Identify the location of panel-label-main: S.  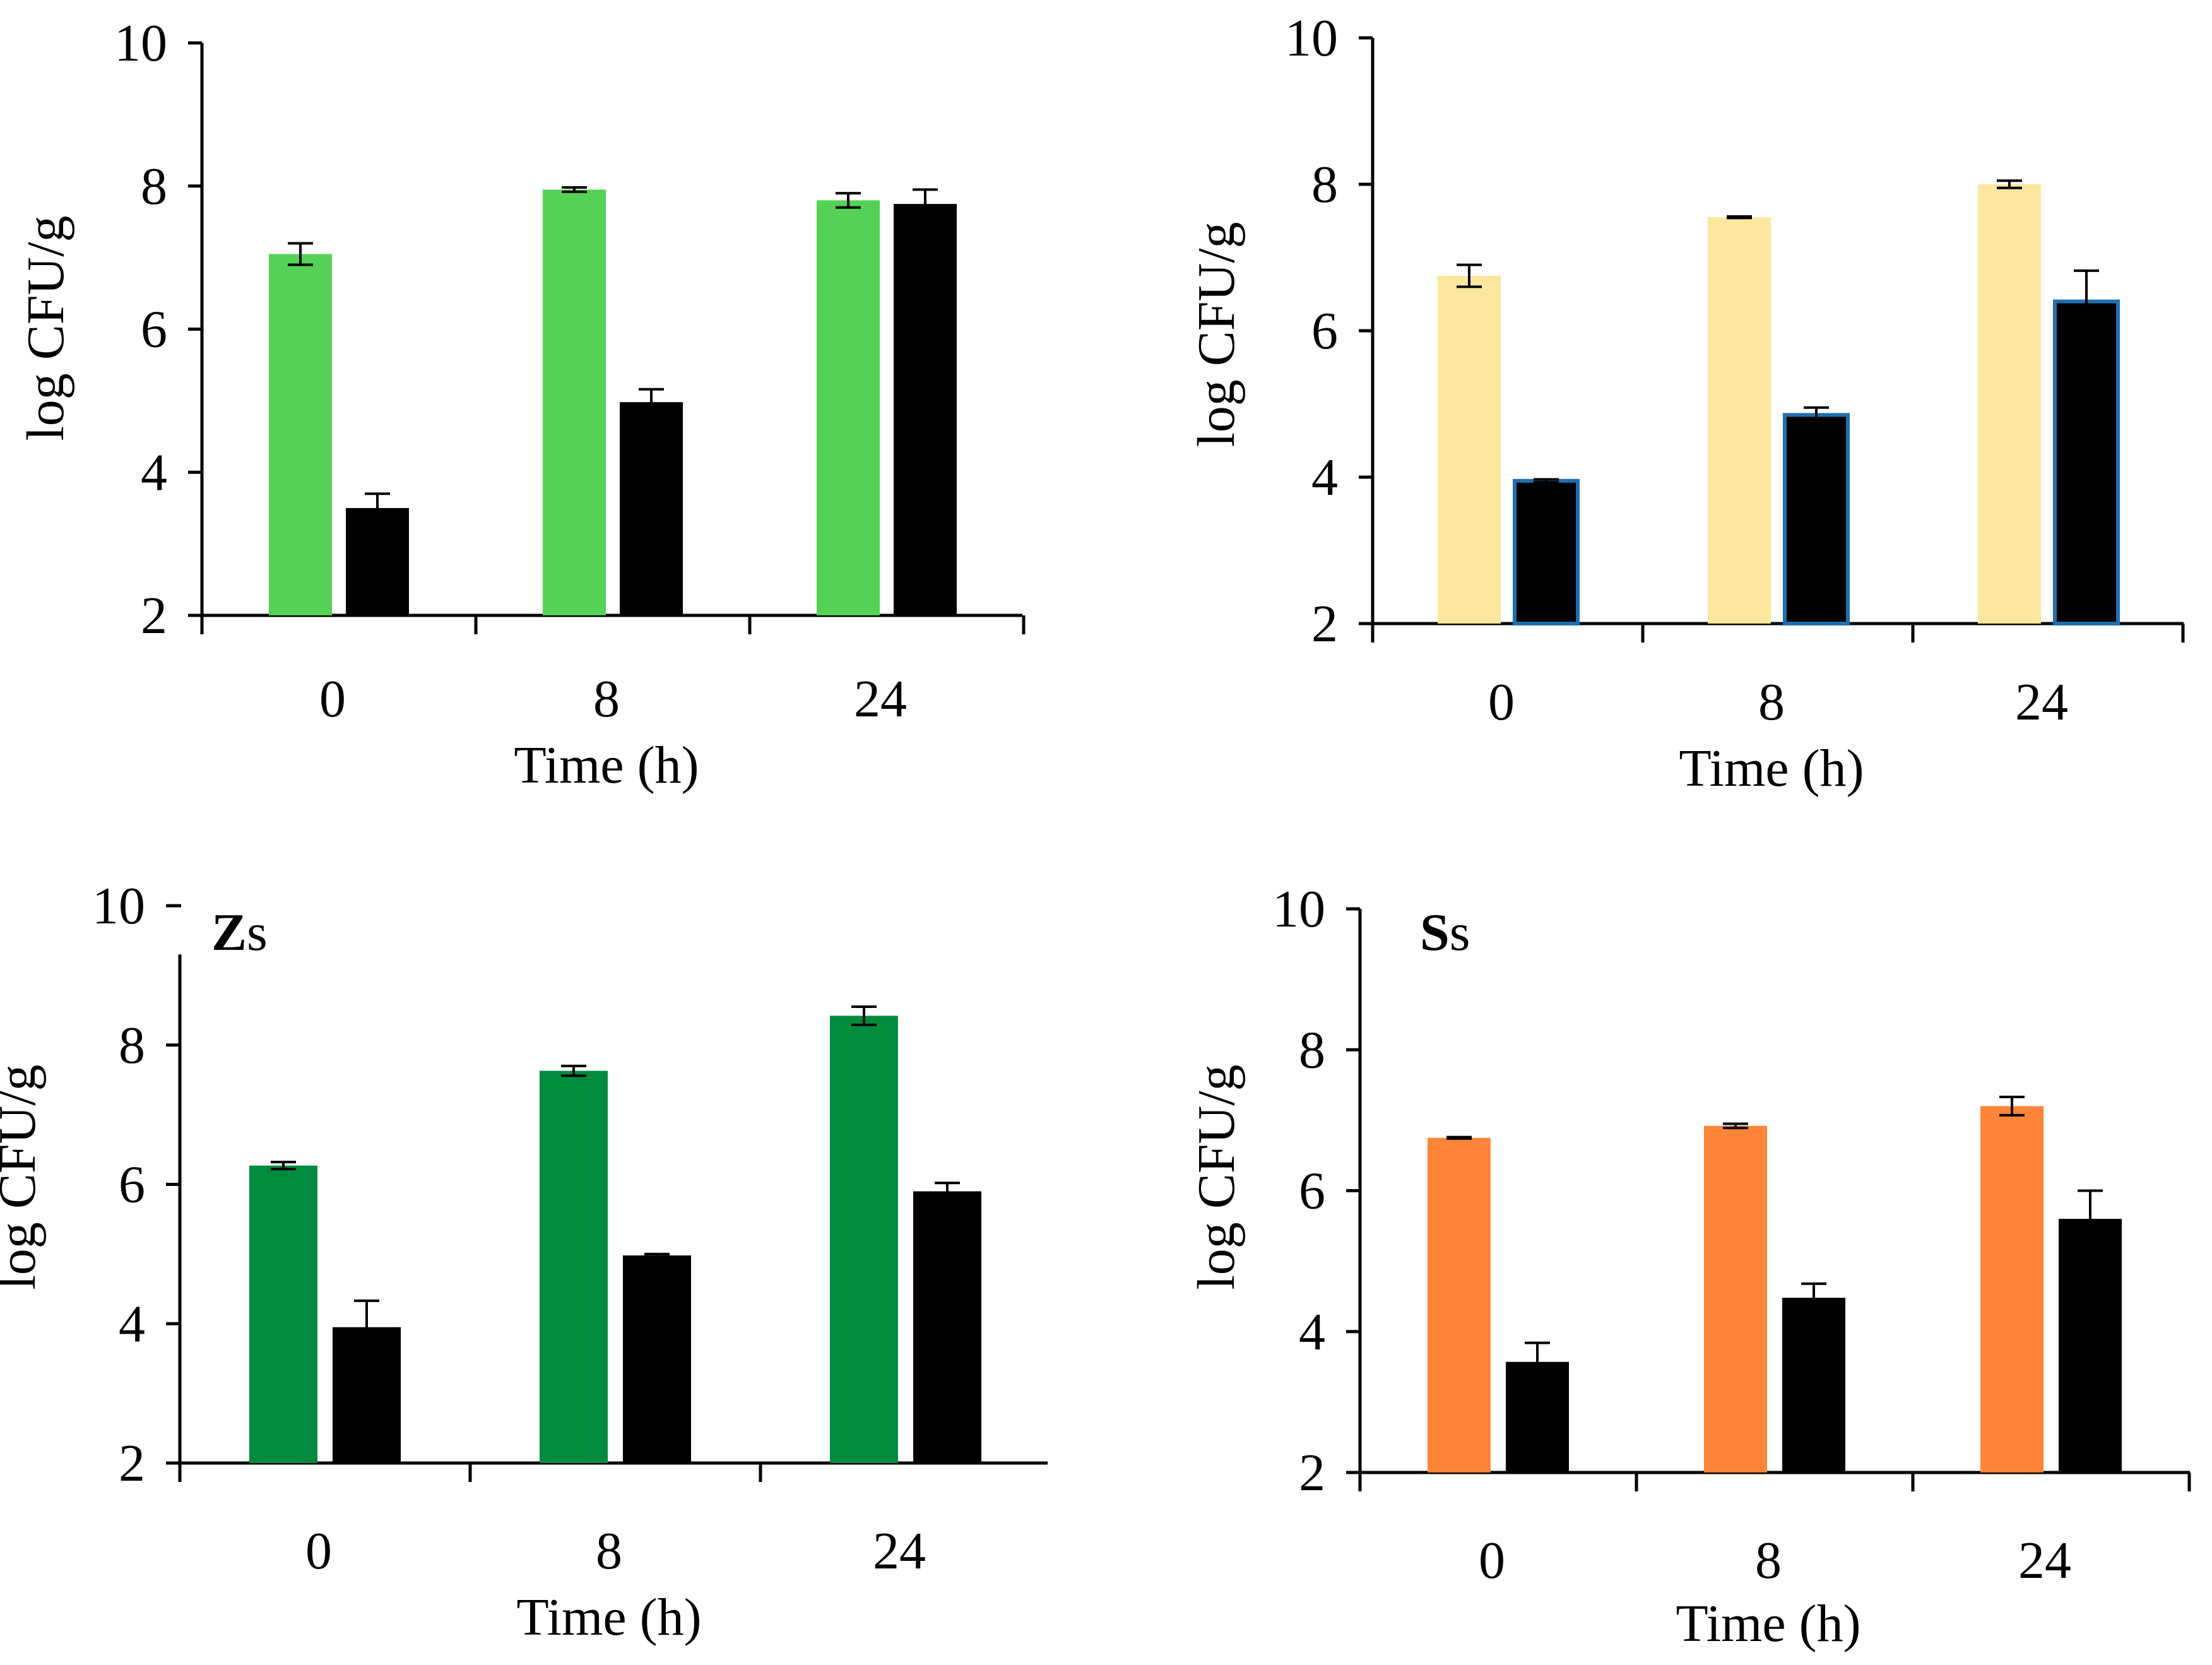
(1435, 932).